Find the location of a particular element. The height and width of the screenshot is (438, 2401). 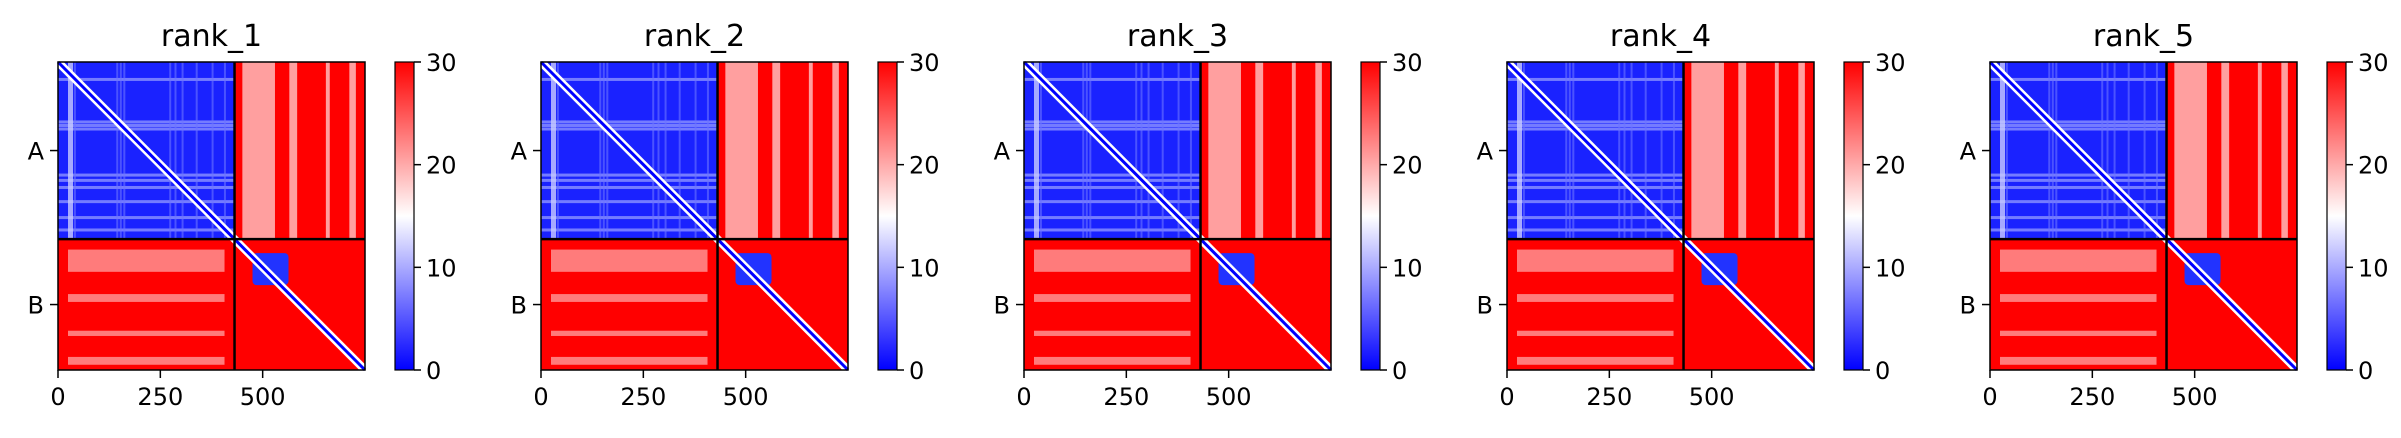

panel-title: rank_1 is located at coordinates (211, 36).